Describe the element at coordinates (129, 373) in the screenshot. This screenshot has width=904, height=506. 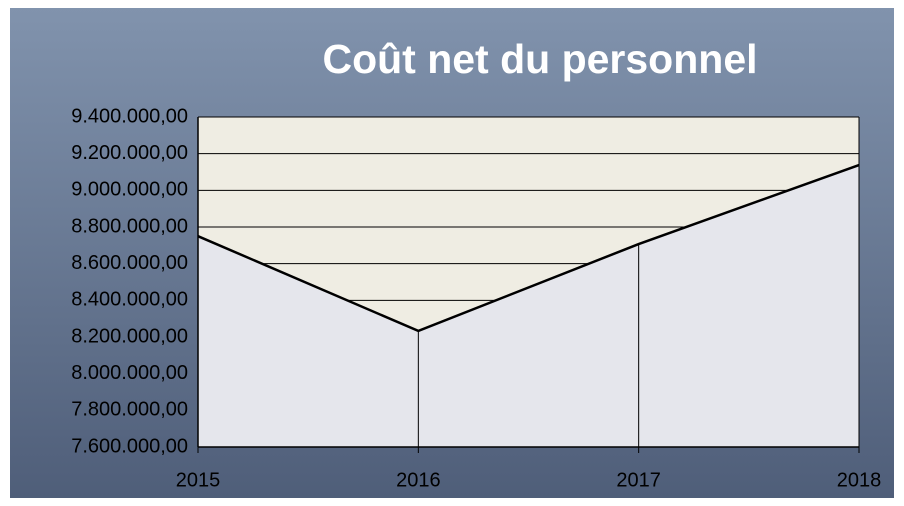
I see `y-tick-label: 8.000.000,00` at that location.